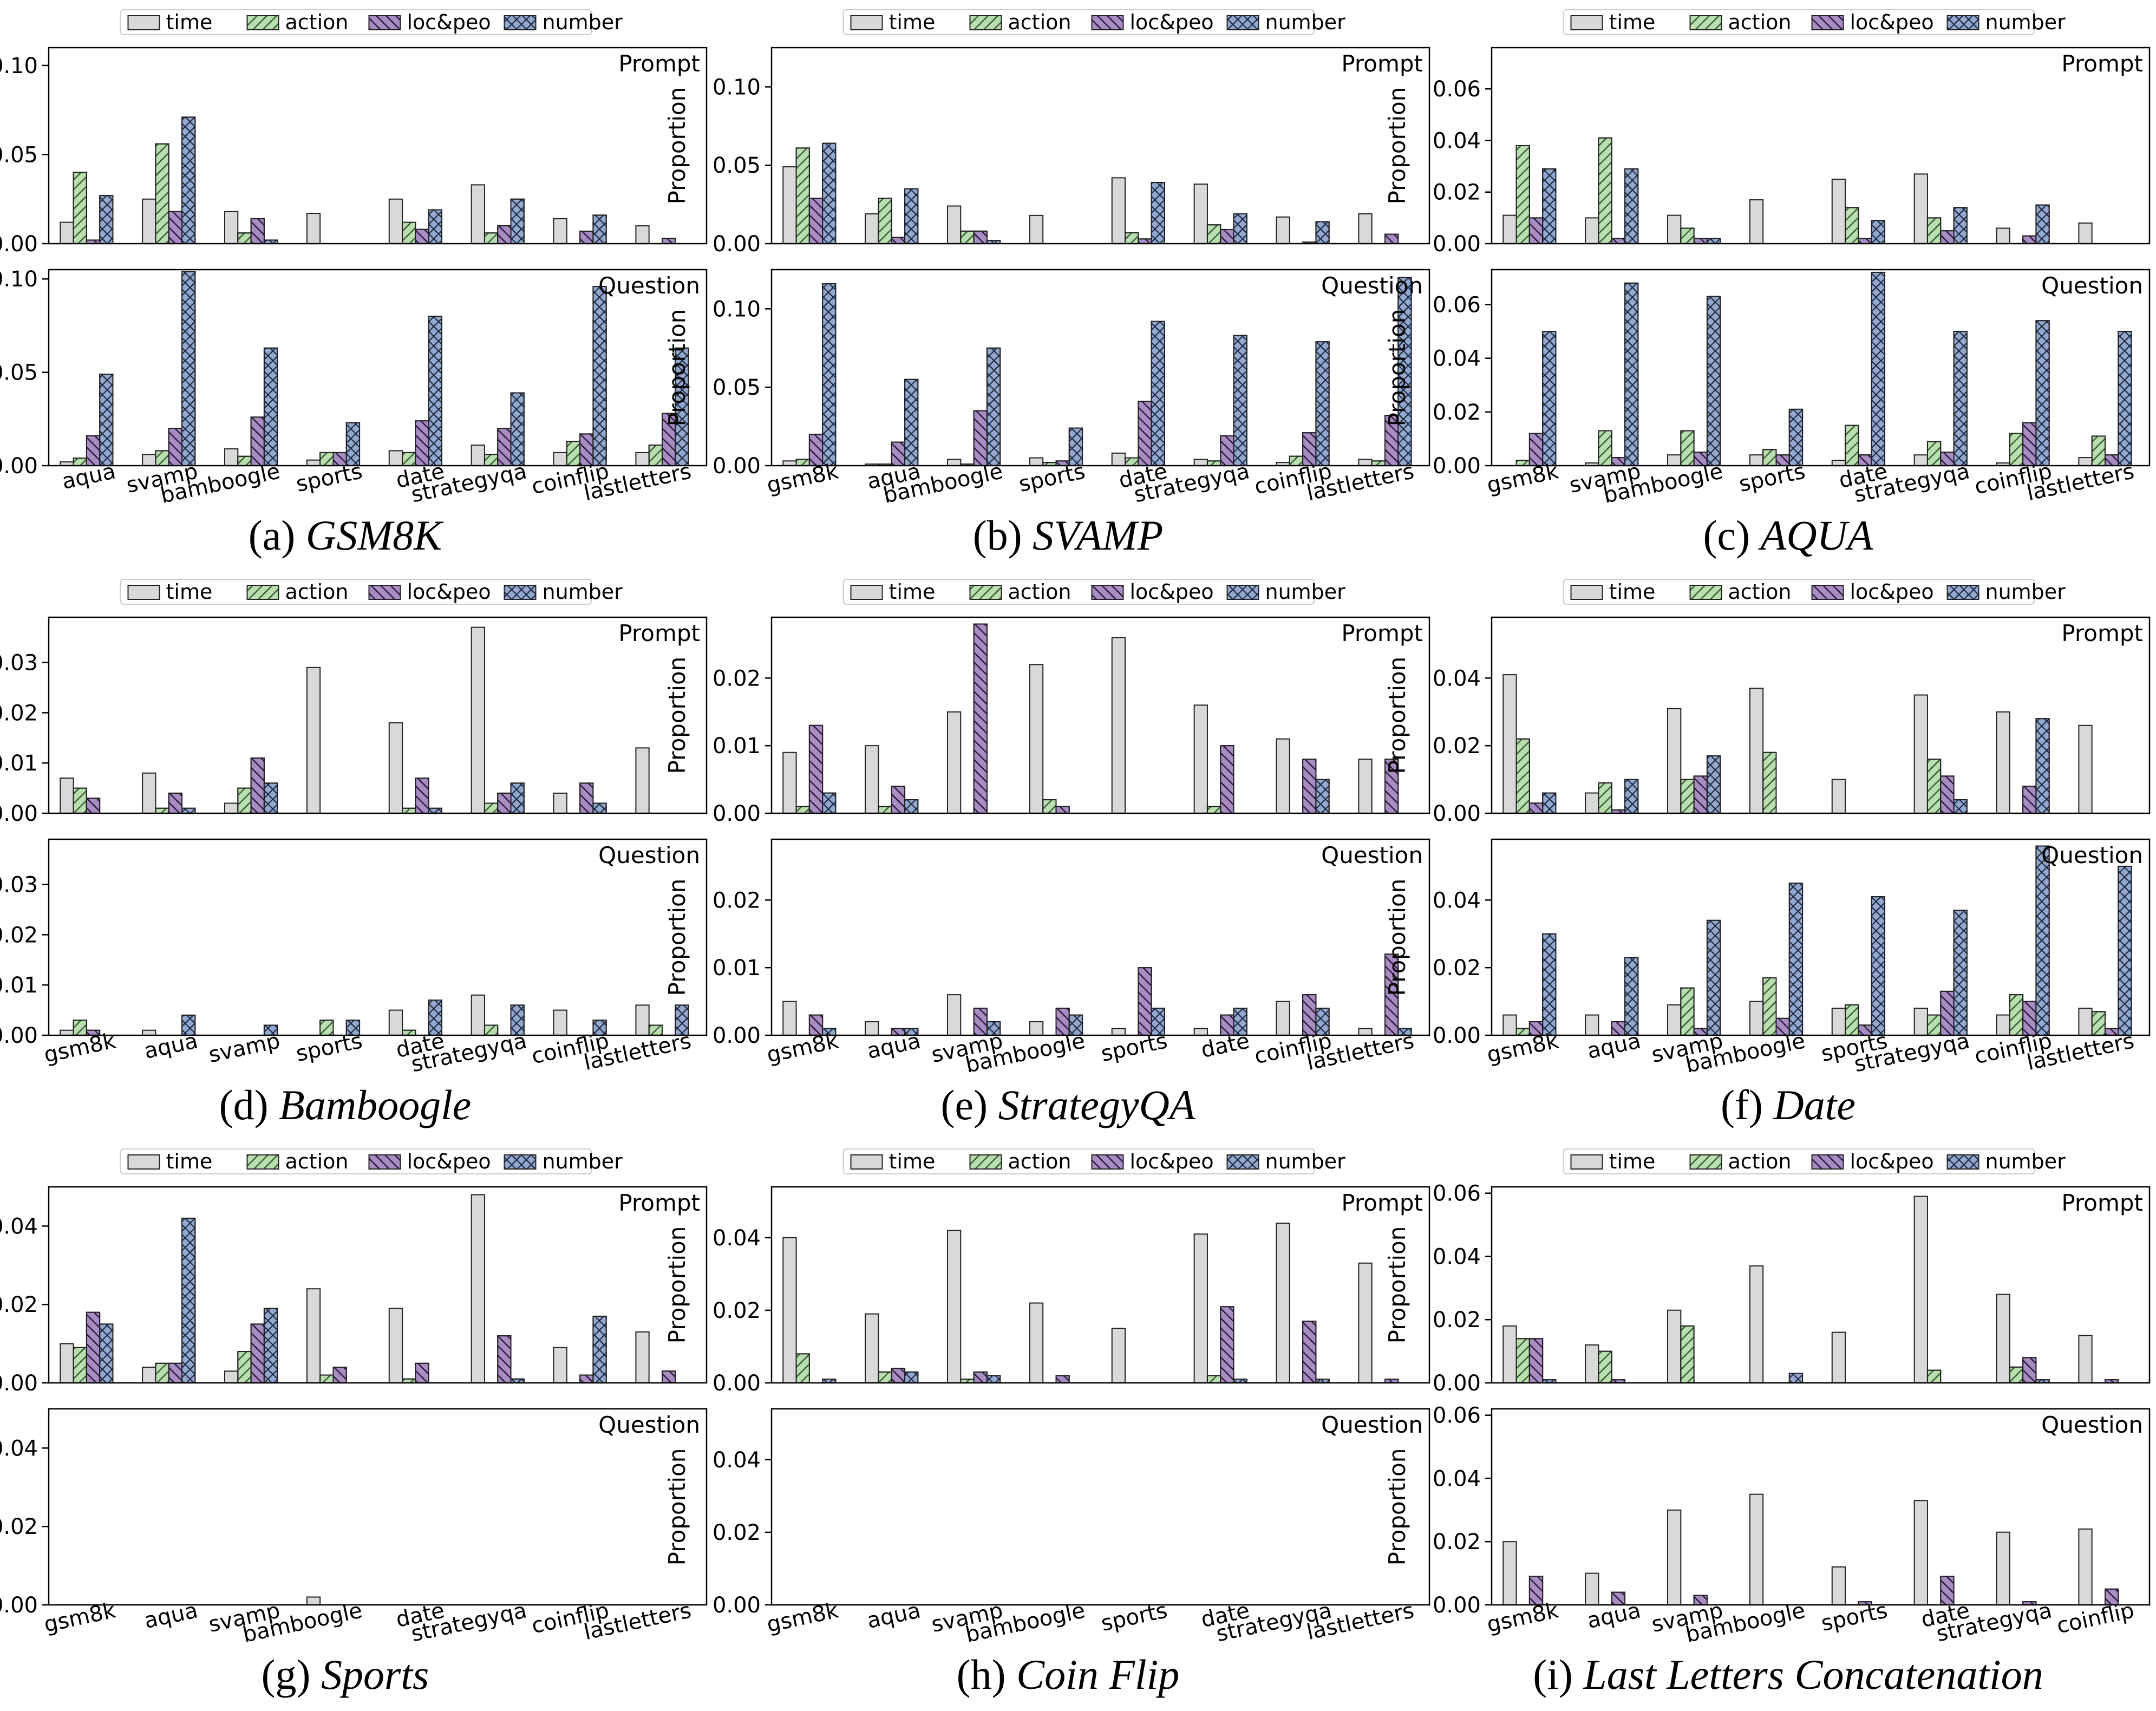 The height and width of the screenshot is (1711, 2156). What do you see at coordinates (2029, 240) in the screenshot?
I see `bar-loc-peo-coinflip-hatch` at bounding box center [2029, 240].